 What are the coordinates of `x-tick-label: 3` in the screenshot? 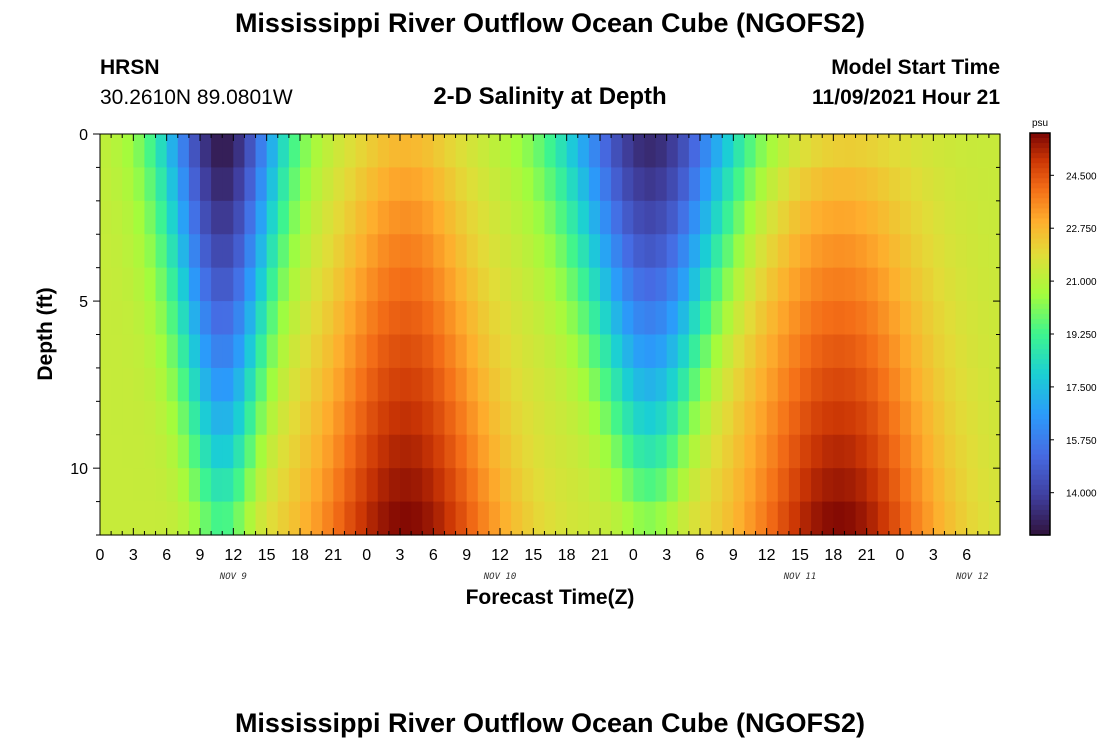 It's located at (933, 555).